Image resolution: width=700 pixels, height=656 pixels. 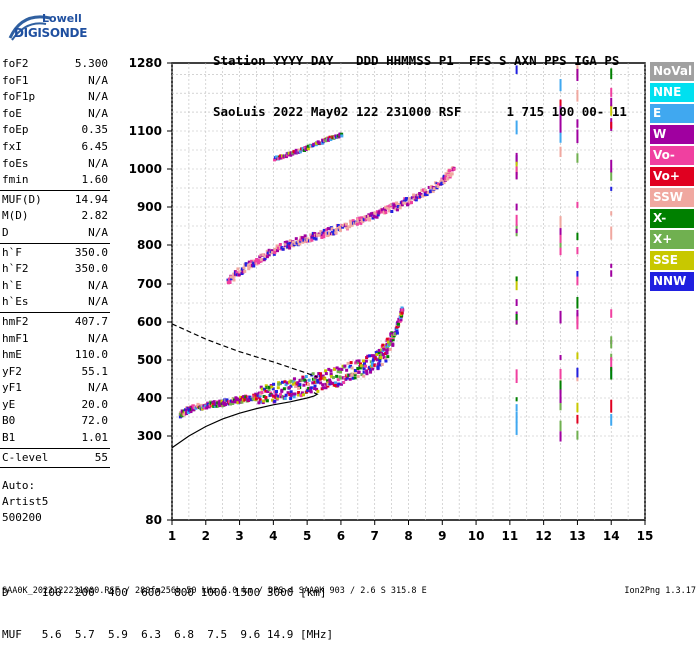 I want to click on param-row: h`F2 350.0, so click(x=55, y=269).